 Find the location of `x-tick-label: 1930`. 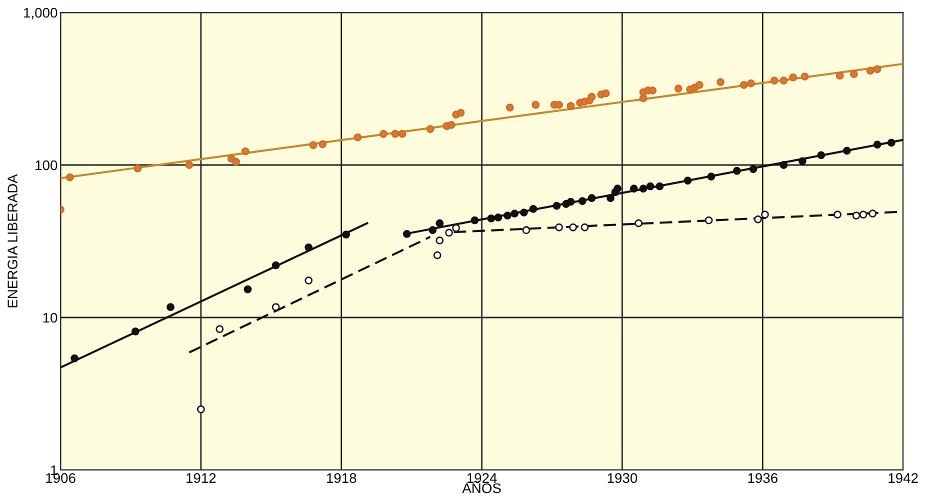

x-tick-label: 1930 is located at coordinates (623, 478).